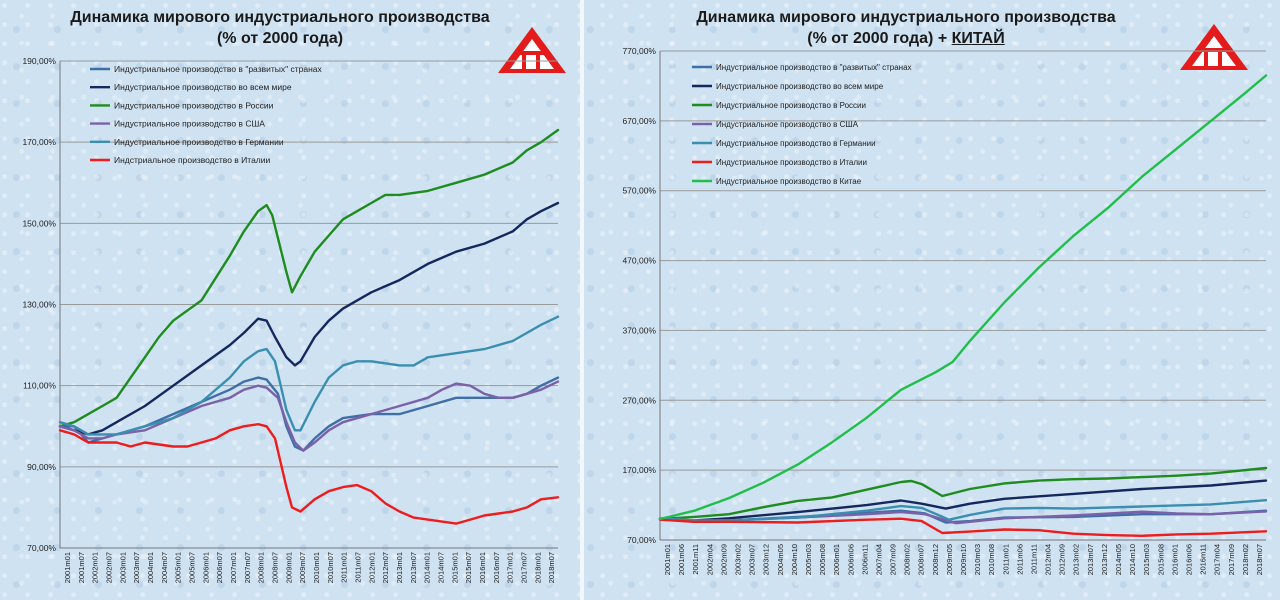  I want to click on x-tick-label: 2006m11, so click(864, 559).